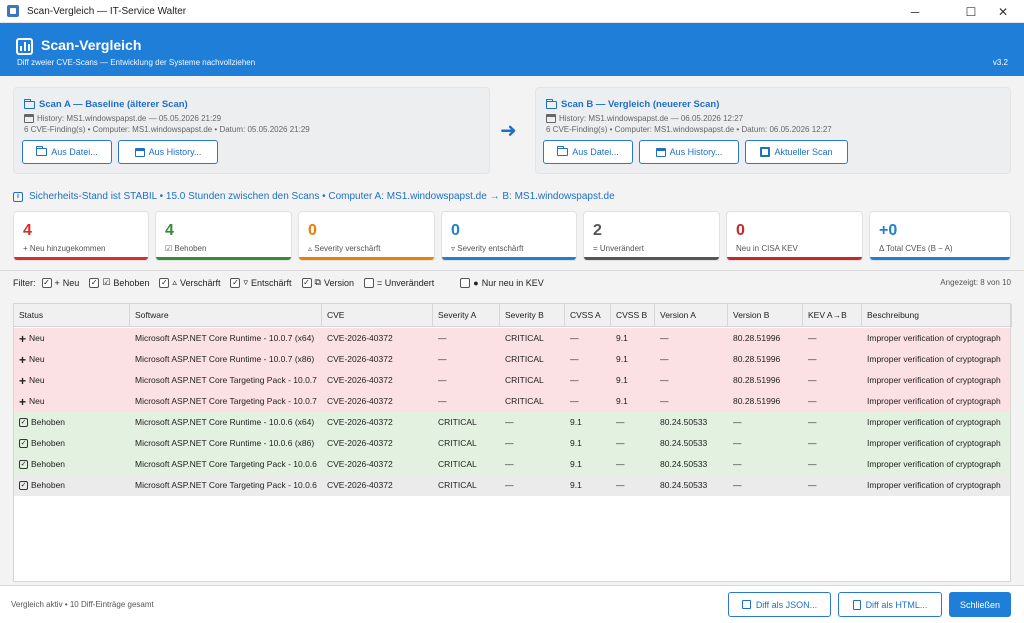  I want to click on minimize-button: ─, so click(915, 11).